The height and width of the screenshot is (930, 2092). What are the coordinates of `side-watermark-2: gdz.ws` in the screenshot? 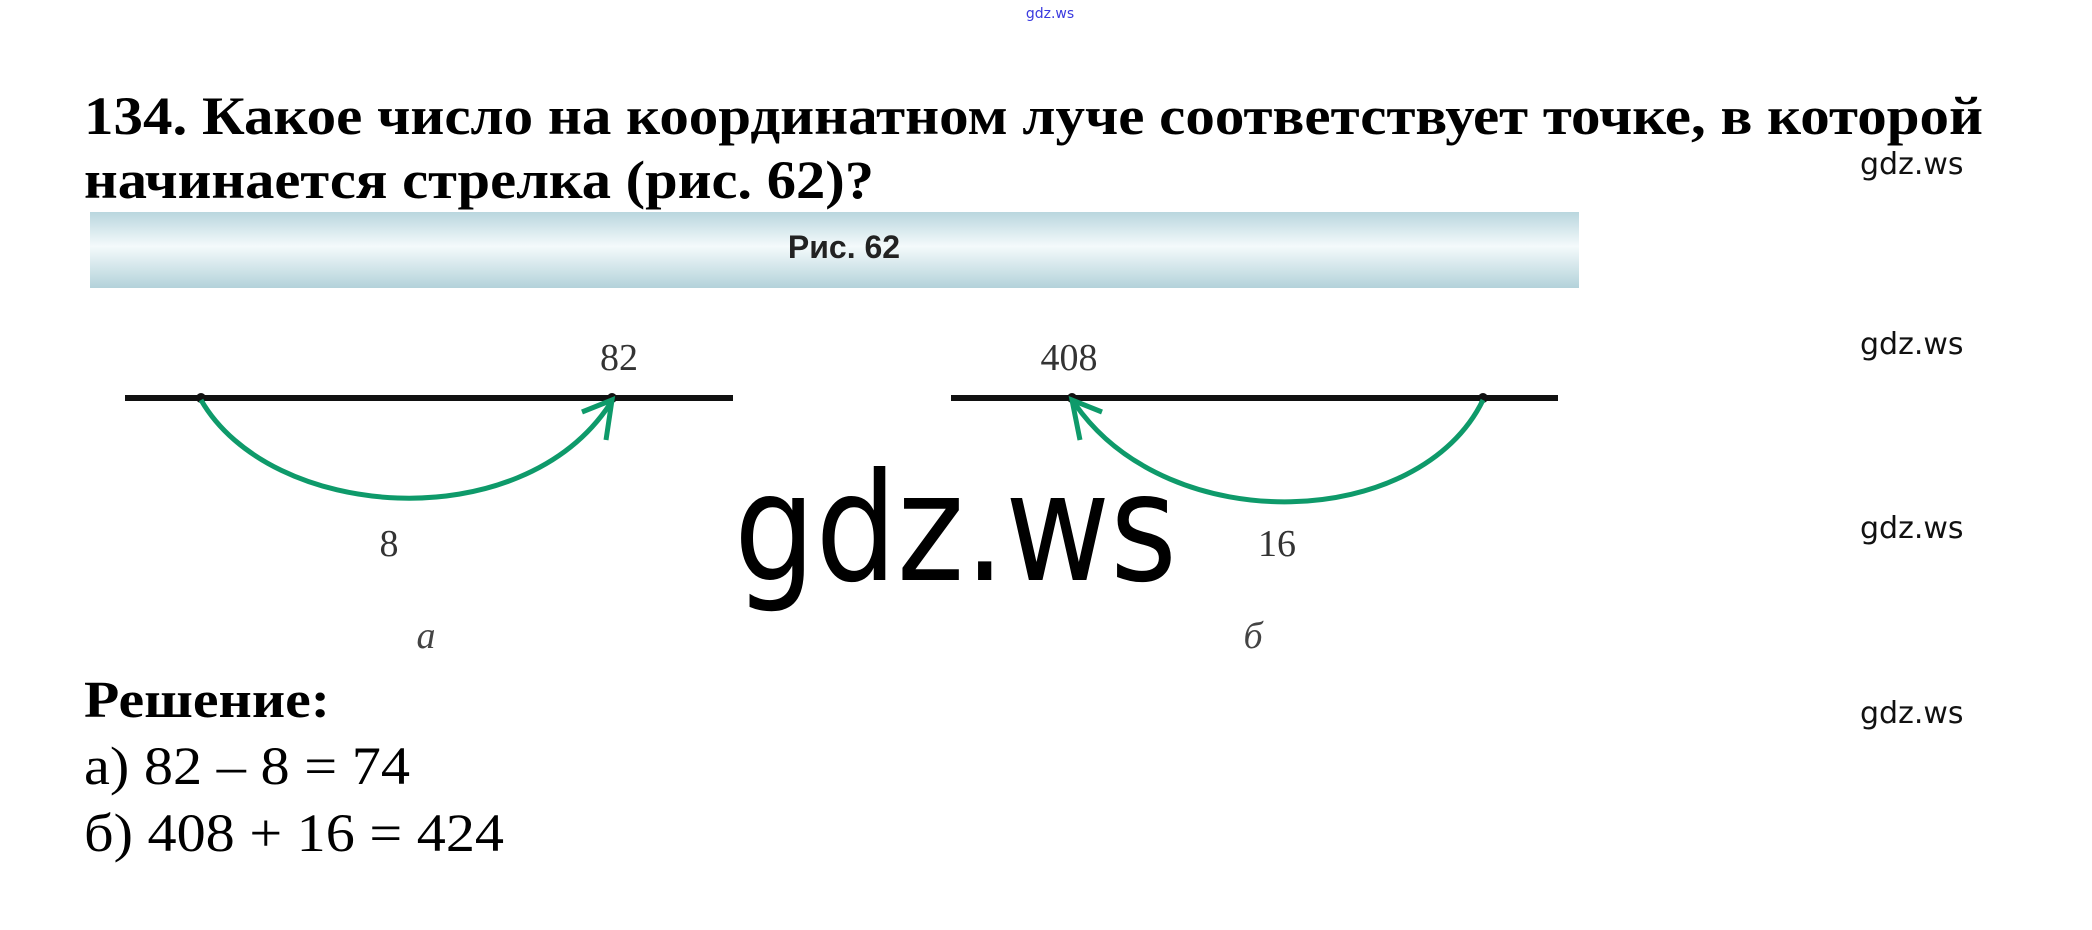 It's located at (1912, 344).